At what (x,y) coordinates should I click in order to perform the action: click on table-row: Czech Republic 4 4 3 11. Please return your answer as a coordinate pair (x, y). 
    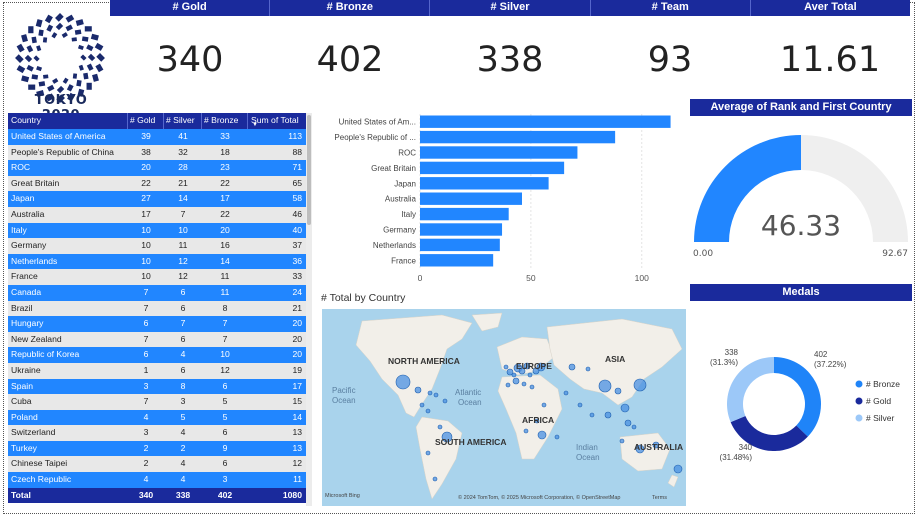
    Looking at the image, I should click on (157, 480).